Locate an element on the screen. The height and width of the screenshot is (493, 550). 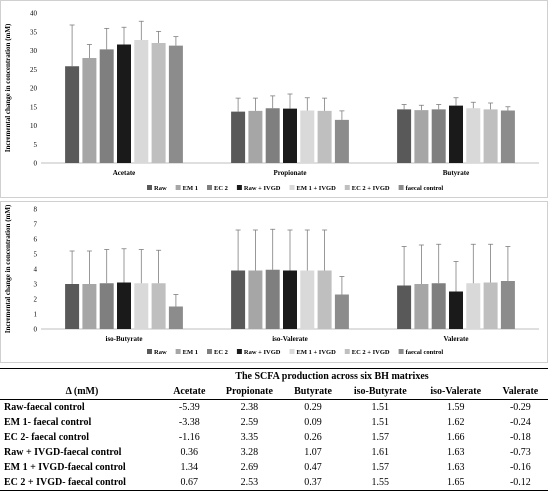
column-header: Butyrate is located at coordinates (313, 392).